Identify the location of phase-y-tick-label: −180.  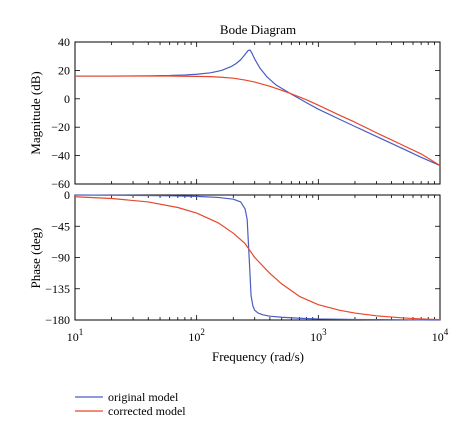
(57, 320).